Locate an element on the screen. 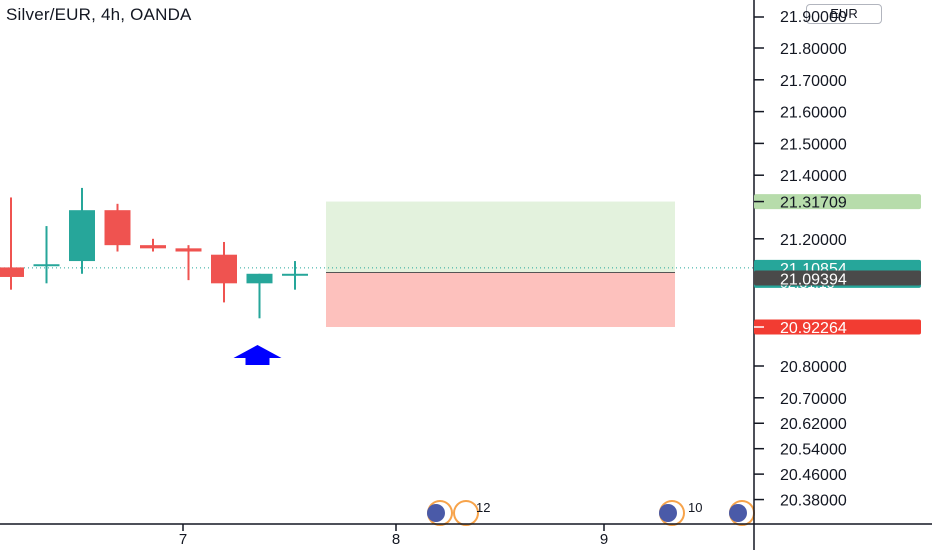 This screenshot has width=932, height=550. event-ring-icon is located at coordinates (466, 513).